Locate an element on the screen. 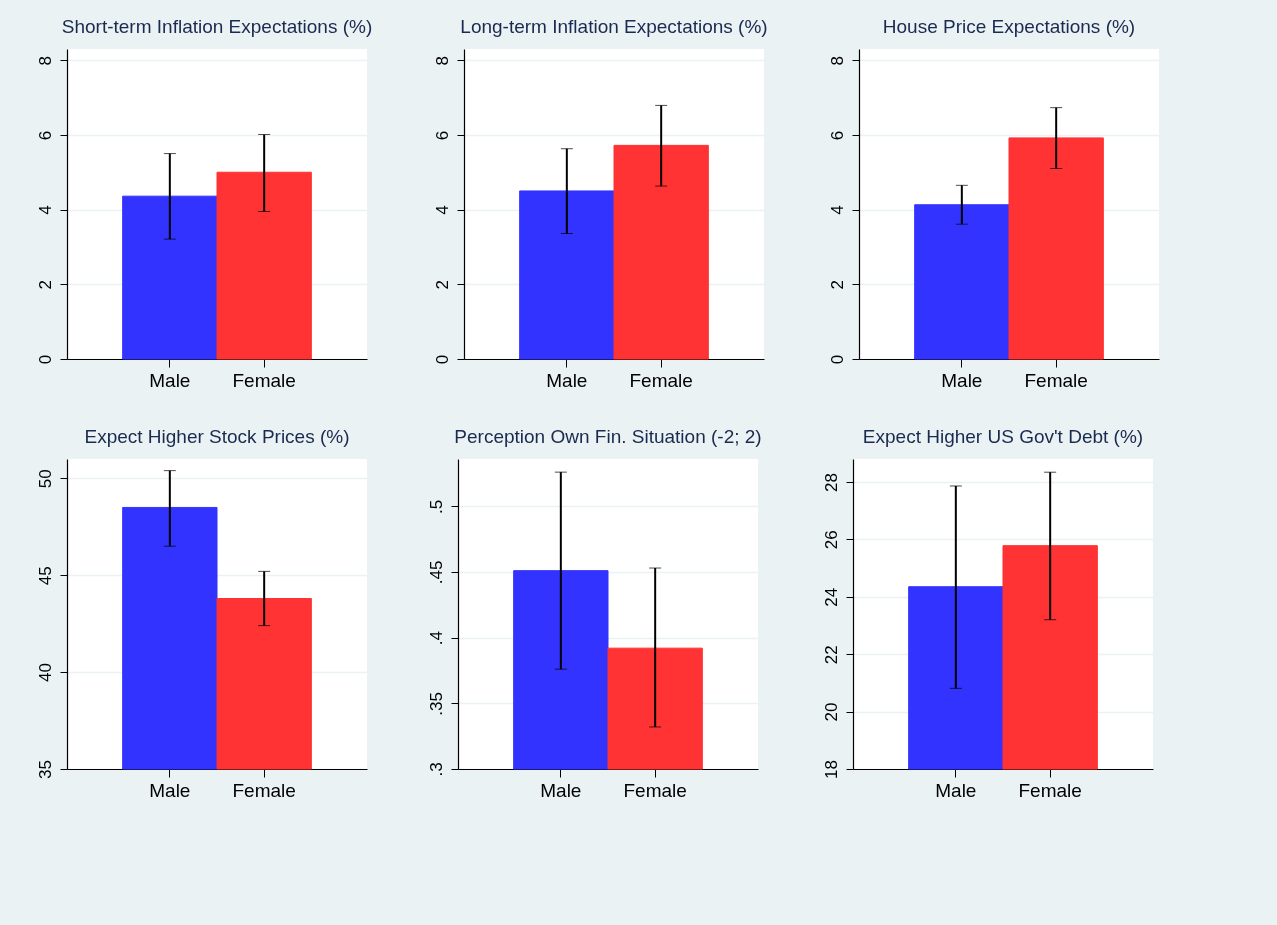 The width and height of the screenshot is (1277, 925). y-tick-label: .45 is located at coordinates (436, 572).